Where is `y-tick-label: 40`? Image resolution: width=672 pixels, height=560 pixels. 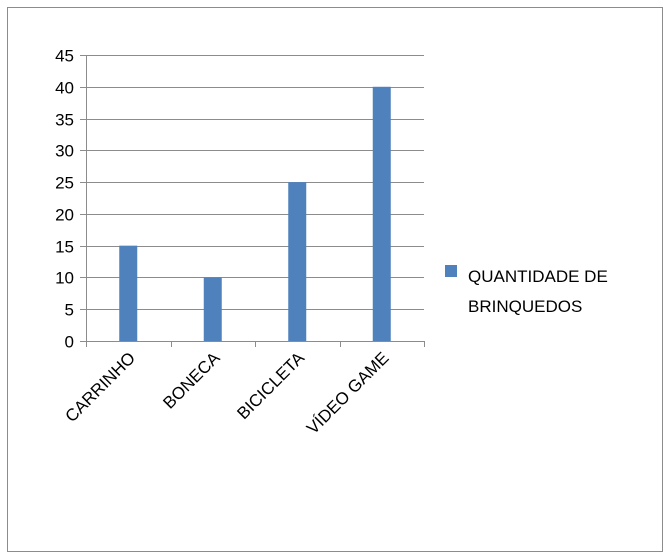 y-tick-label: 40 is located at coordinates (64, 88).